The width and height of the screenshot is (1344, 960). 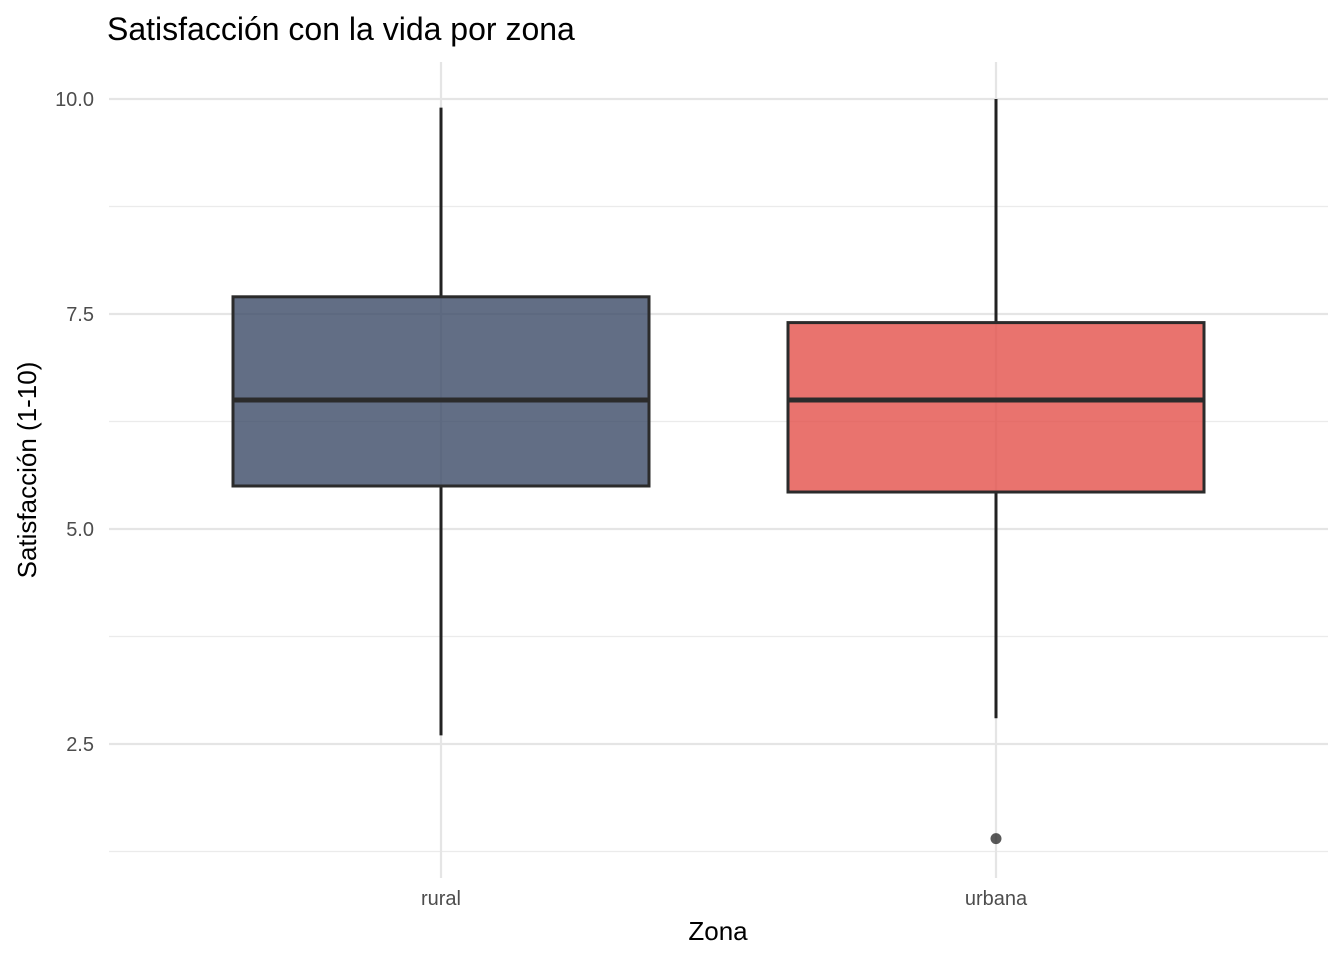 I want to click on x-axis-title: Zona, so click(x=718, y=931).